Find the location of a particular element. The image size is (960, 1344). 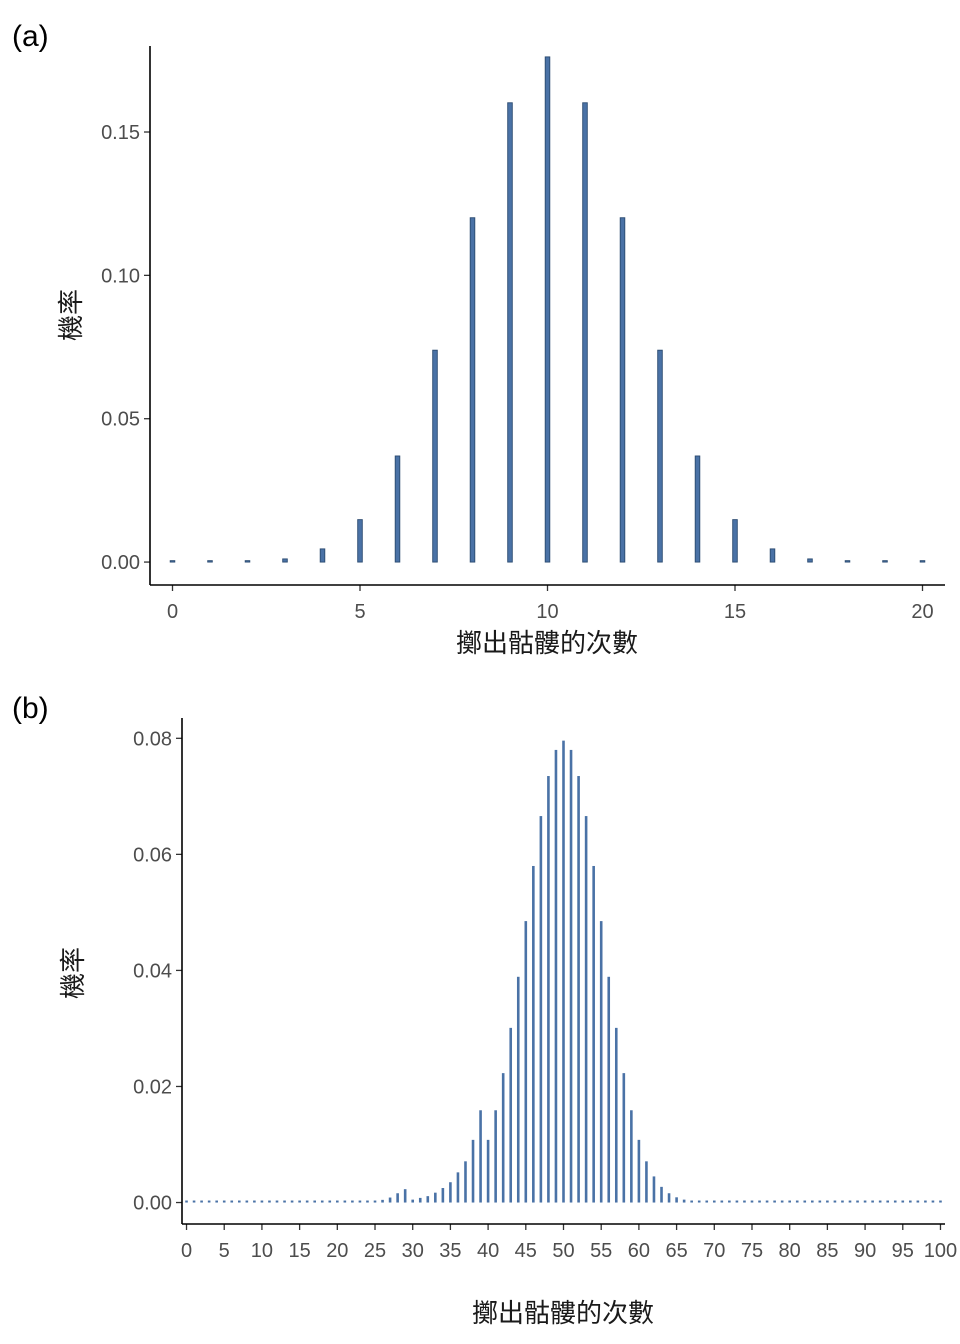

x-tick-label: 85 is located at coordinates (827, 1251).